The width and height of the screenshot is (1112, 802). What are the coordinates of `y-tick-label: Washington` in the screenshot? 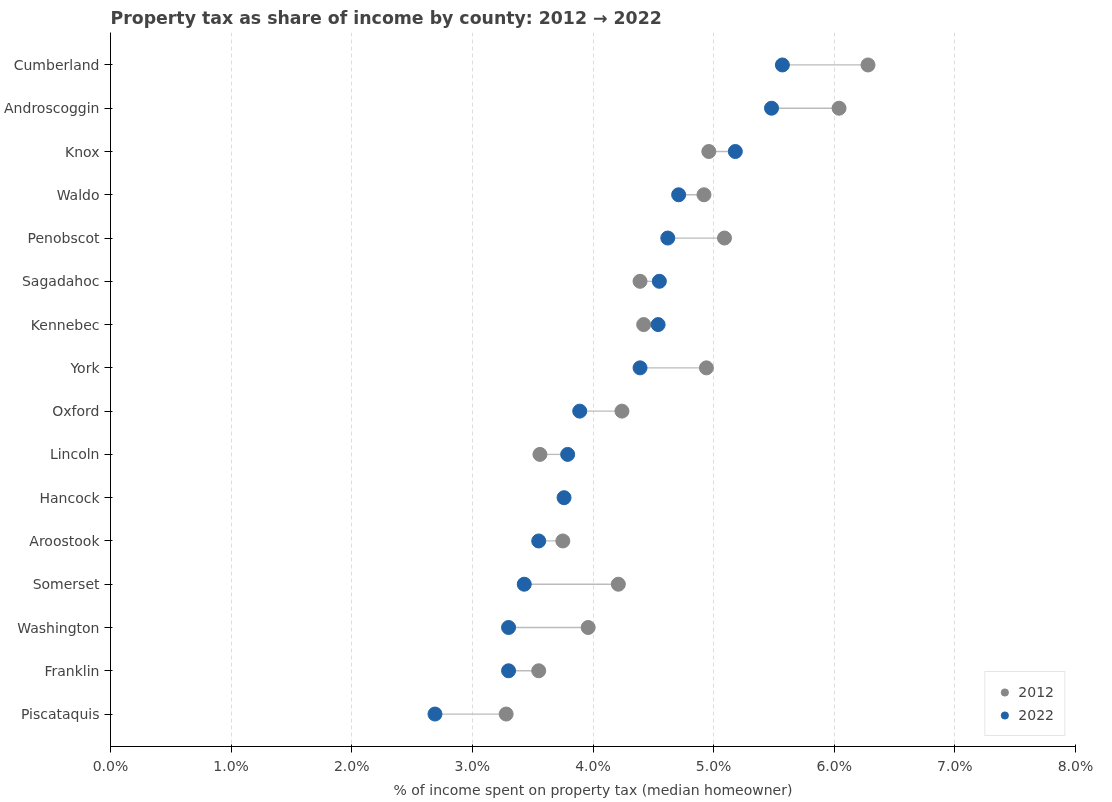 It's located at (58, 627).